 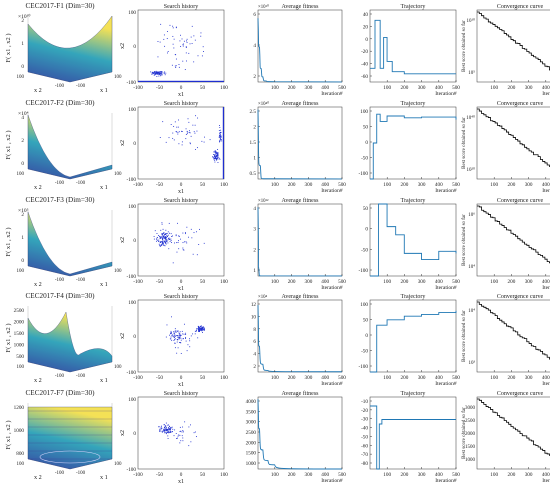 What do you see at coordinates (123, 143) in the screenshot?
I see `x2-label: x2` at bounding box center [123, 143].